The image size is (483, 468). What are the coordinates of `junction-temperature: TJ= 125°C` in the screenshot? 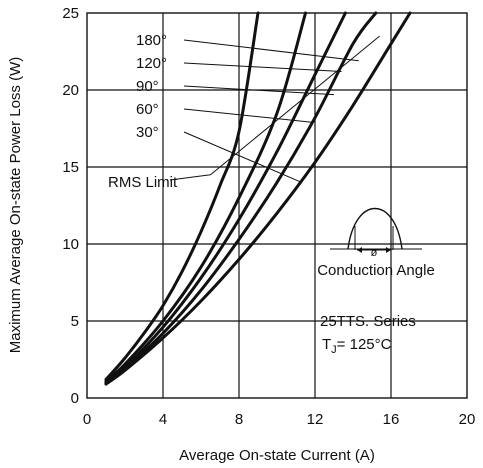 It's located at (357, 346).